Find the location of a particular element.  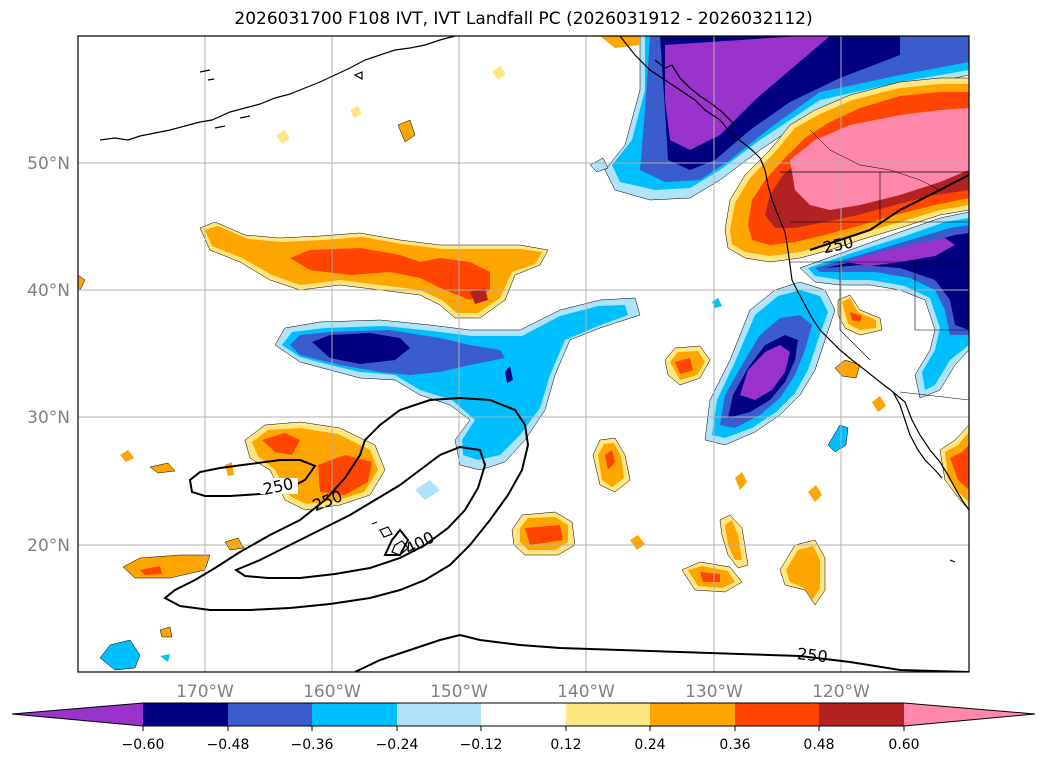

latitude-labels: 50°N 40°N 30°N 20°N is located at coordinates (48, 355).